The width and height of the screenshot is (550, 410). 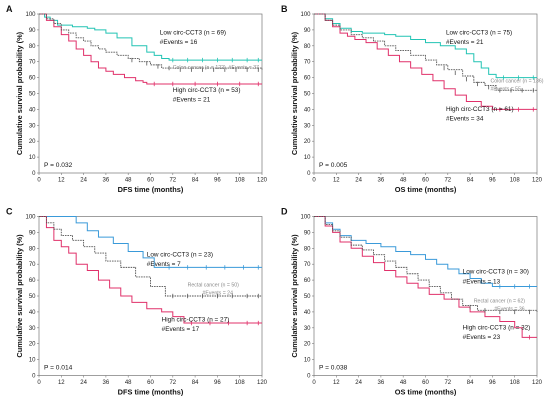 I want to click on annotation: #Events = 34, so click(x=465, y=119).